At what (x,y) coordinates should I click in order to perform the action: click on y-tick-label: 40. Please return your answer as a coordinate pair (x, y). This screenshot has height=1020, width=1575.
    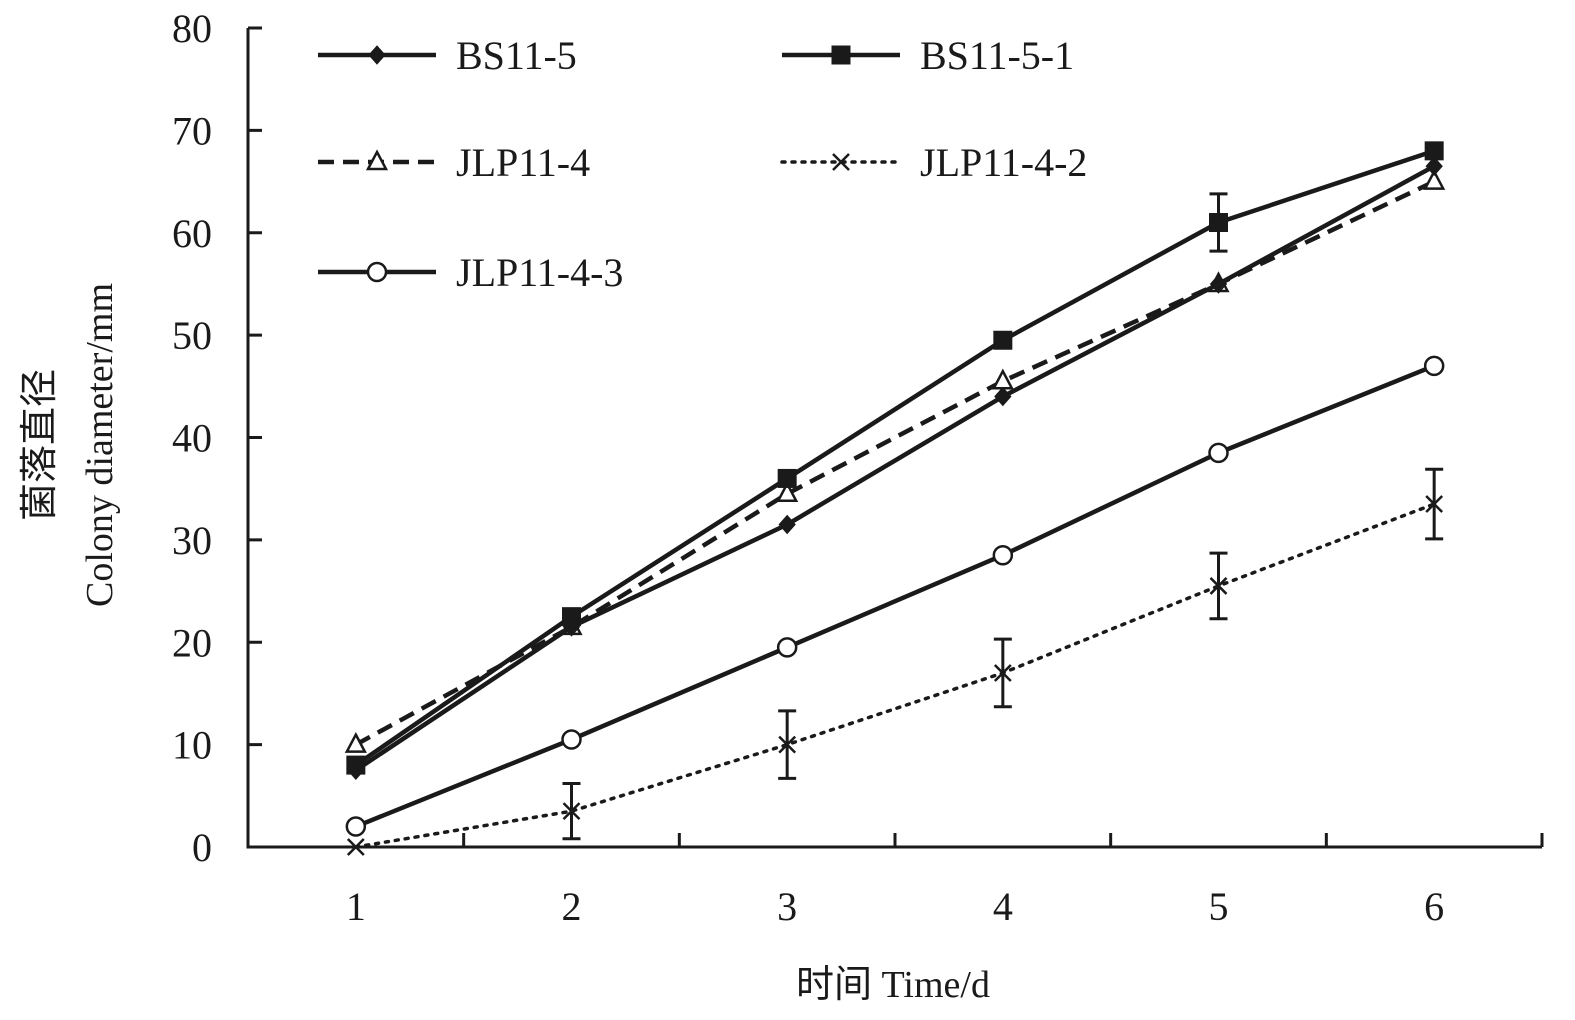
    Looking at the image, I should click on (192, 438).